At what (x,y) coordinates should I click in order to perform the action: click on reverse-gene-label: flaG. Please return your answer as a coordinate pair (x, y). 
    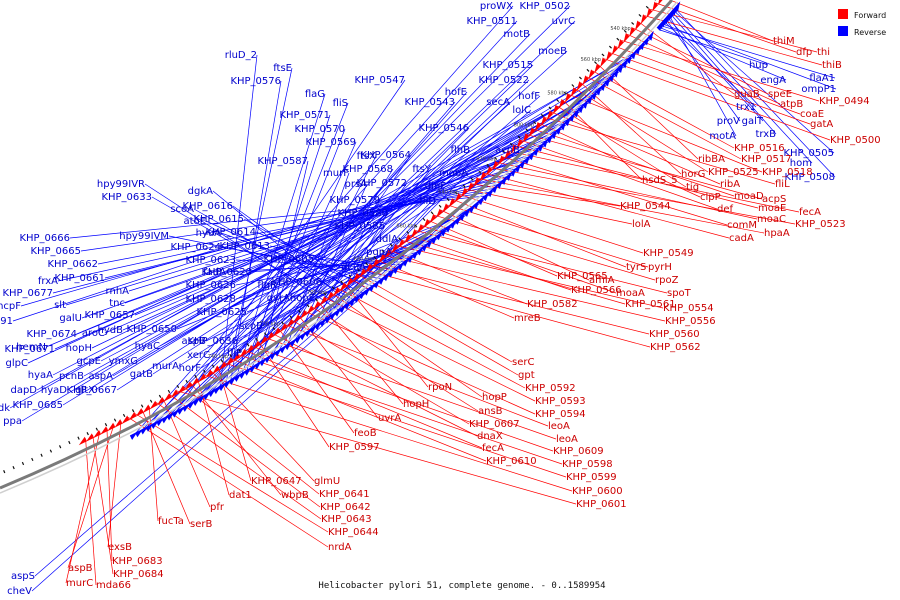
    Looking at the image, I should click on (315, 94).